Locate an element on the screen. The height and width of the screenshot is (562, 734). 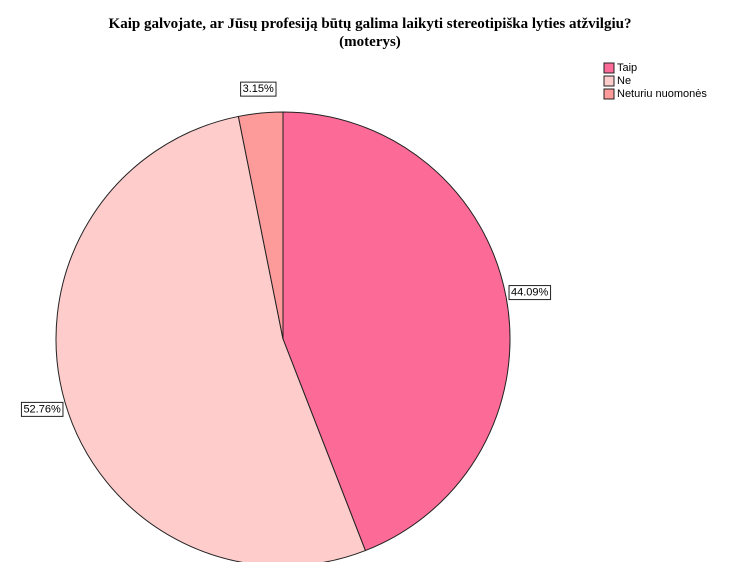
legend-label: Neturiu nuomonės is located at coordinates (662, 94).